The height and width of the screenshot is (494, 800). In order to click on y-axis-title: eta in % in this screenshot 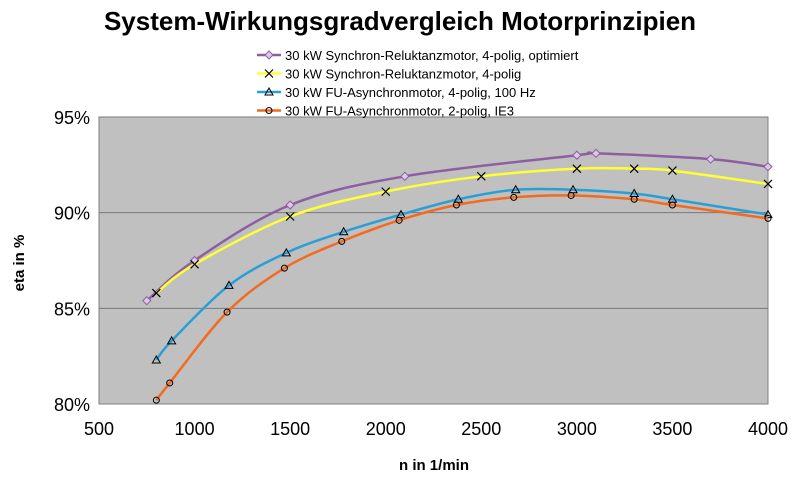, I will do `click(19, 263)`.